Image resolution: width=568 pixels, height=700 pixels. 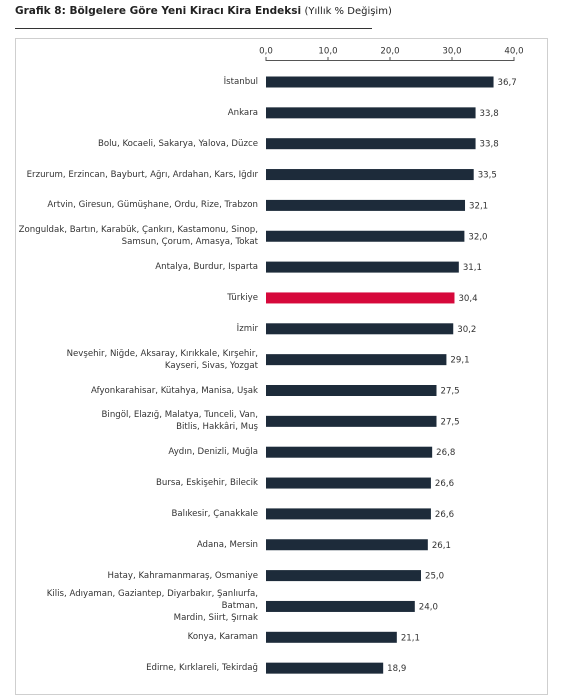 What do you see at coordinates (222, 637) in the screenshot?
I see `category-label: Konya, Karaman` at bounding box center [222, 637].